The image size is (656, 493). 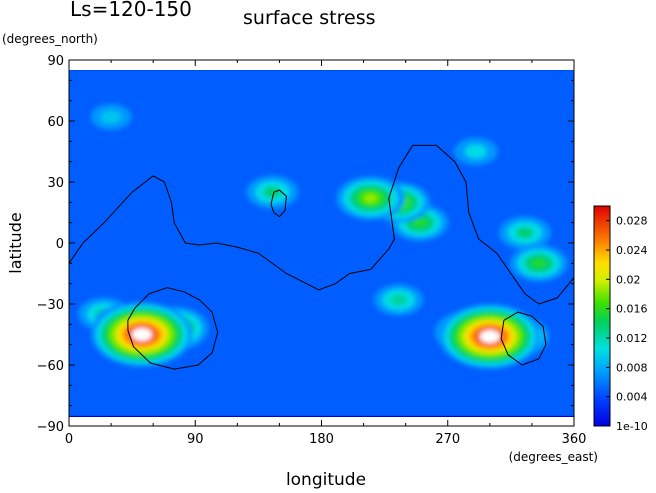 What do you see at coordinates (628, 279) in the screenshot?
I see `colorbar-tick-label: 0.02` at bounding box center [628, 279].